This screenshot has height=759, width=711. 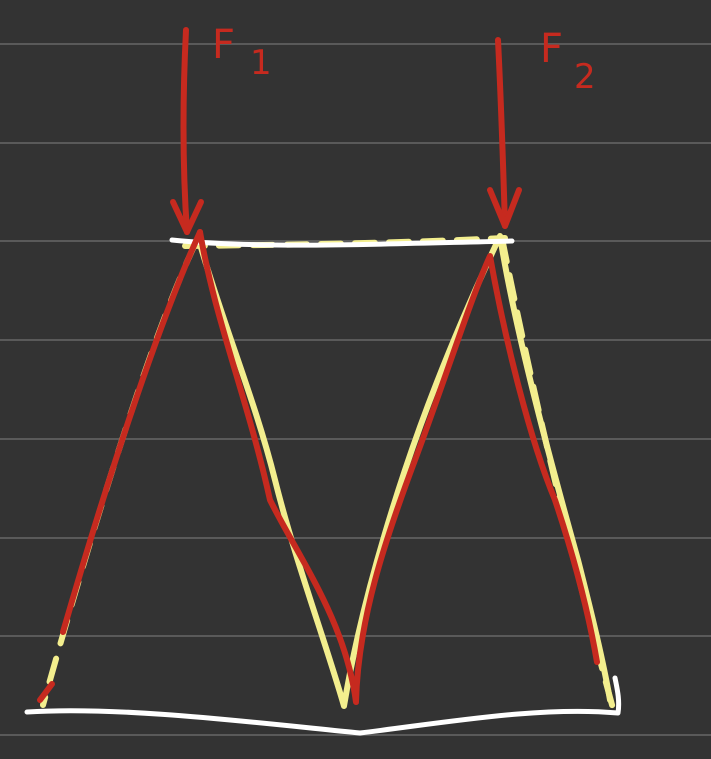 I want to click on force-arrow-1-head, so click(x=187, y=217).